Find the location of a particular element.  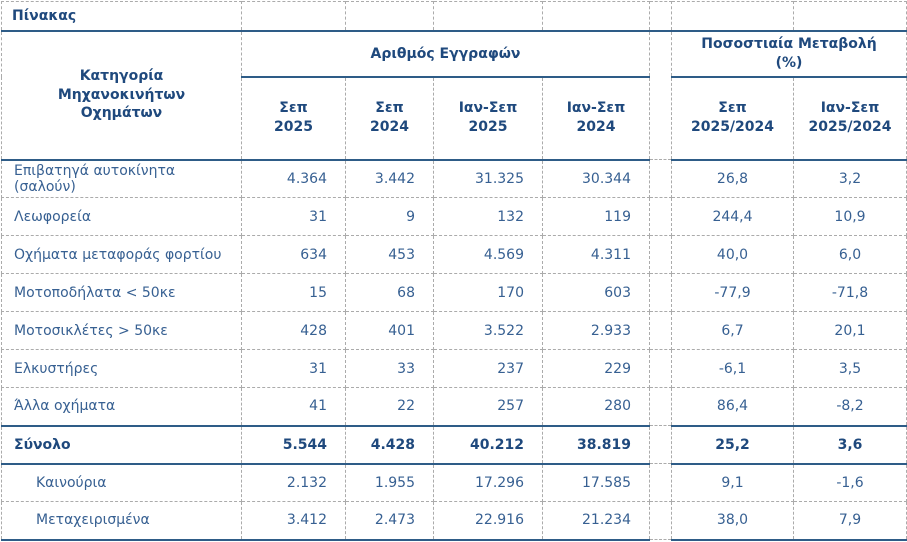

row-value: 2.473 is located at coordinates (389, 521).